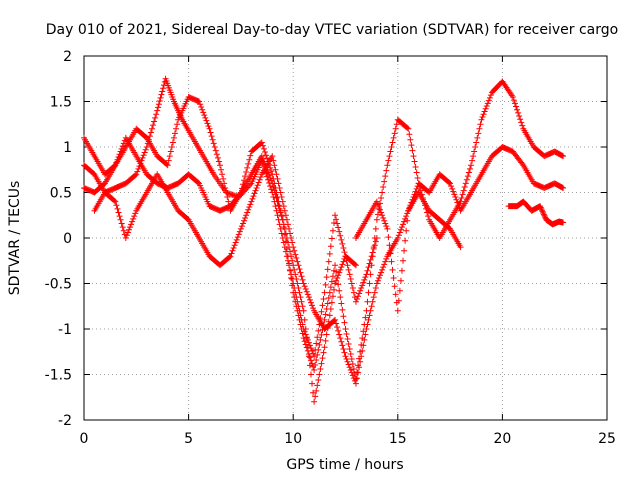 This screenshot has width=640, height=480. What do you see at coordinates (607, 439) in the screenshot?
I see `x-tick-label: 25` at bounding box center [607, 439].